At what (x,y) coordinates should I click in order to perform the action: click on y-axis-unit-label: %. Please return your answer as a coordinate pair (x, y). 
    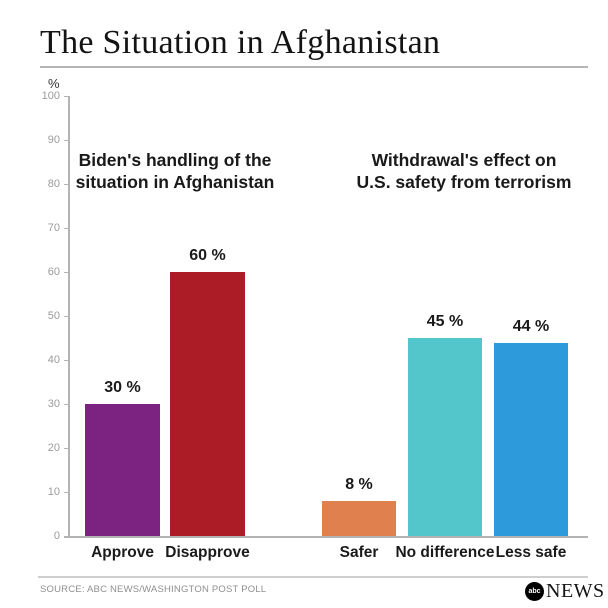
    Looking at the image, I should click on (54, 83).